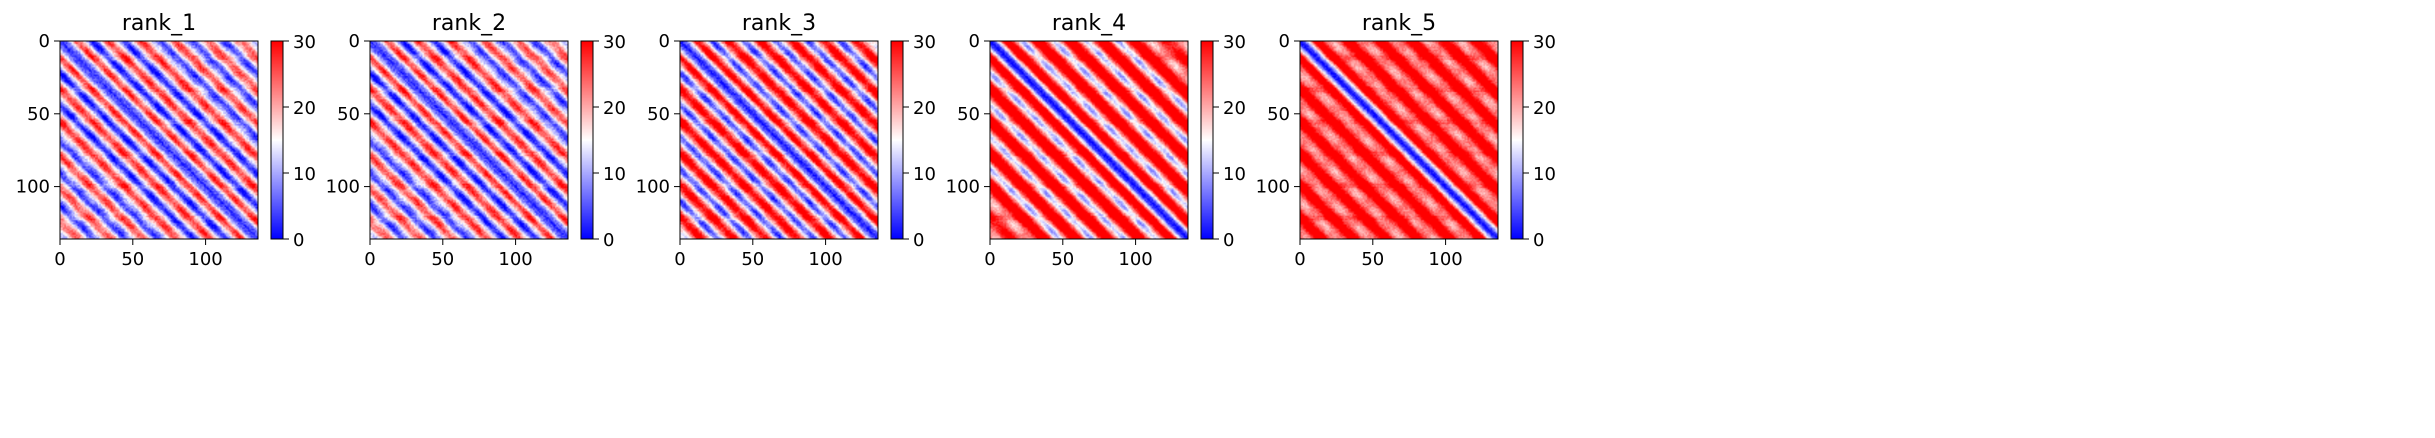 The height and width of the screenshot is (438, 2435). I want to click on chart-title-4: rank_4, so click(1089, 23).